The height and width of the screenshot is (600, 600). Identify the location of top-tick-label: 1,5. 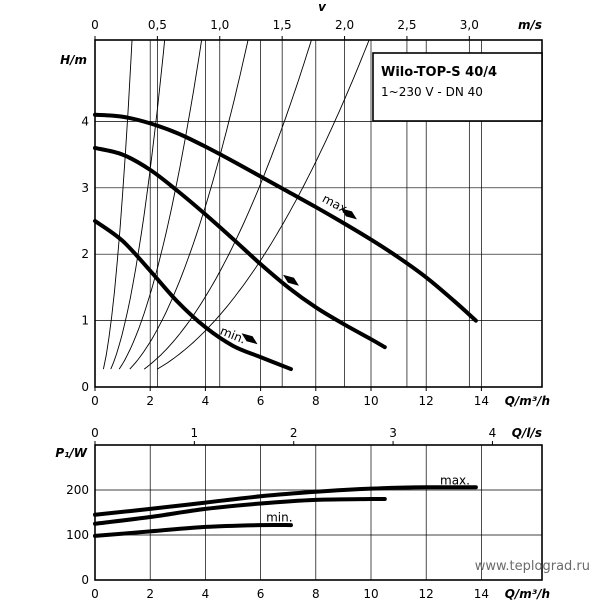
(282, 25).